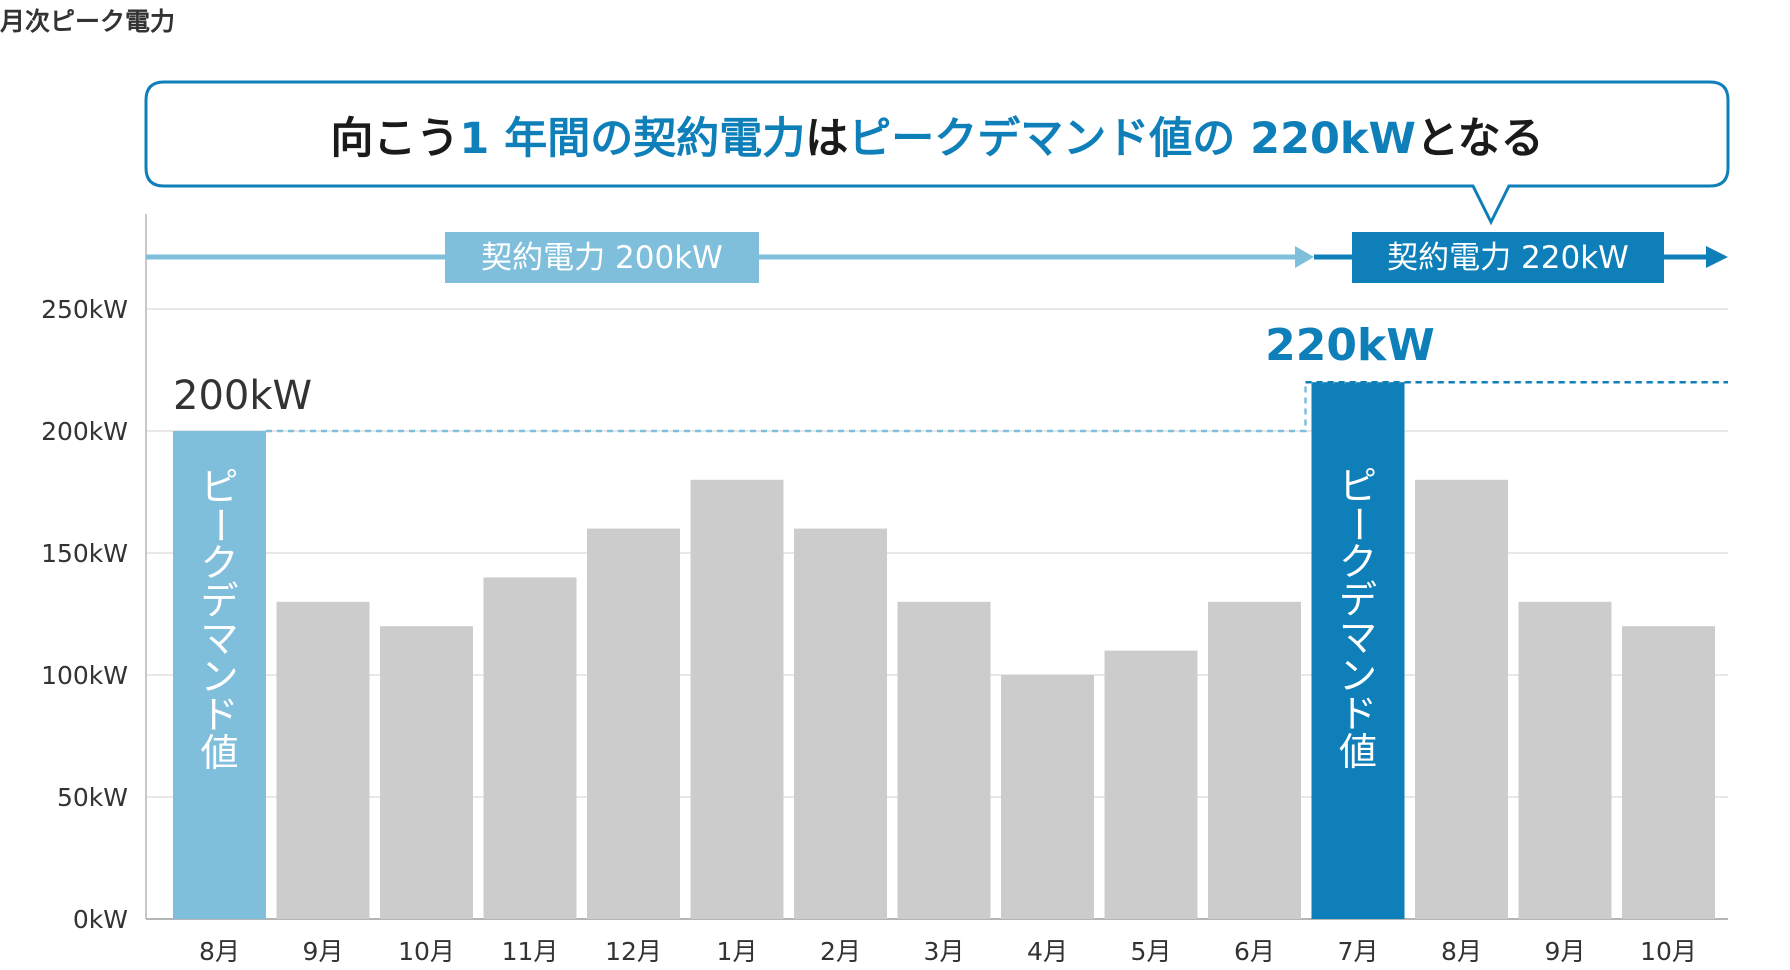  Describe the element at coordinates (737, 951) in the screenshot. I see `x-tick-label: 1月` at that location.